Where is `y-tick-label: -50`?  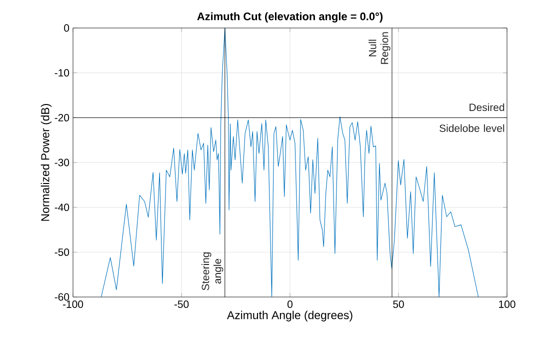
y-tick-label: -50 is located at coordinates (62, 252).